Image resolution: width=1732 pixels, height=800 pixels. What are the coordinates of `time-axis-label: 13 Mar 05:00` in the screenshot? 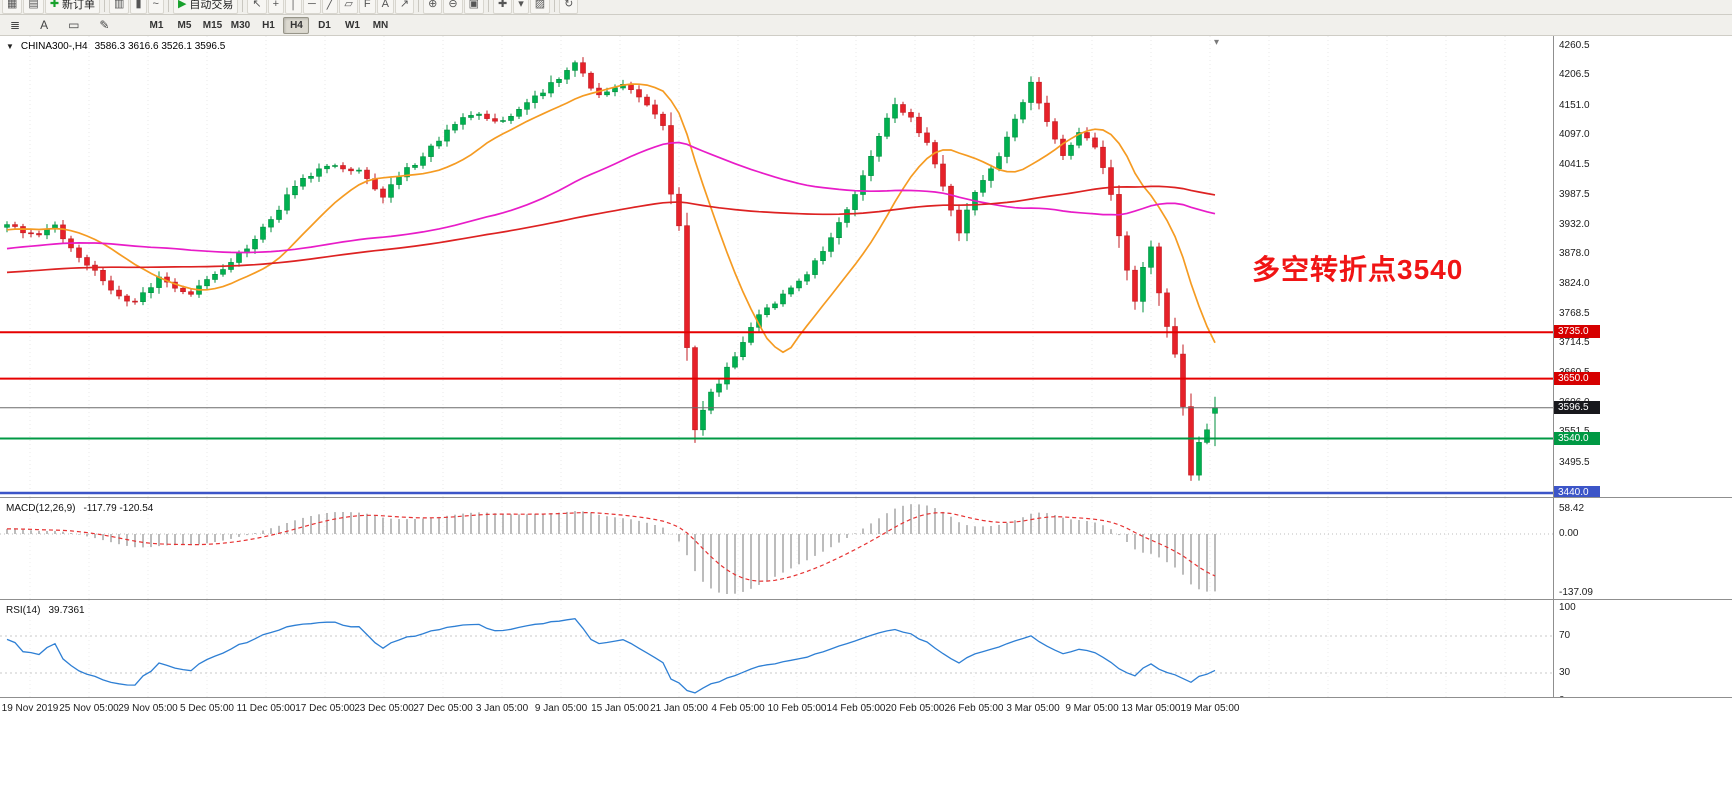 It's located at (1151, 708).